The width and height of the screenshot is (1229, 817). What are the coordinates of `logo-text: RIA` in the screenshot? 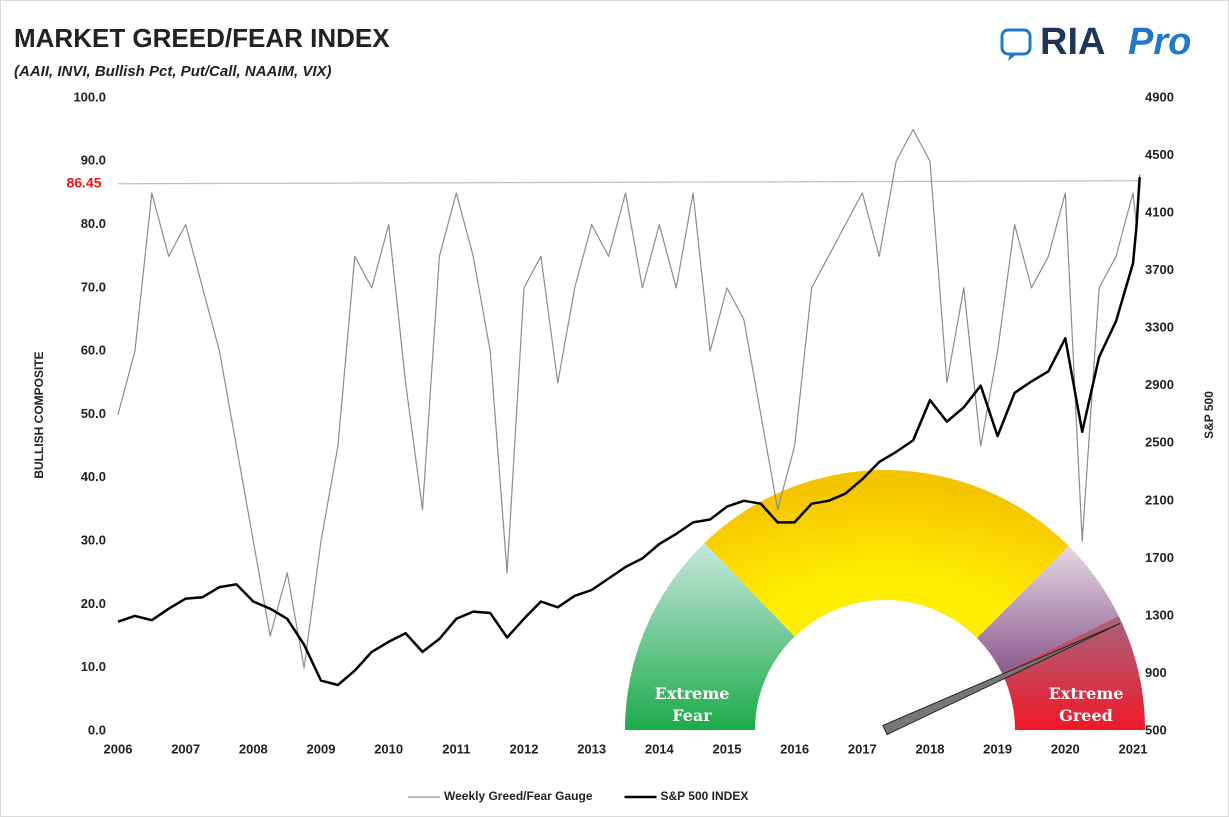 It's located at (1072, 42).